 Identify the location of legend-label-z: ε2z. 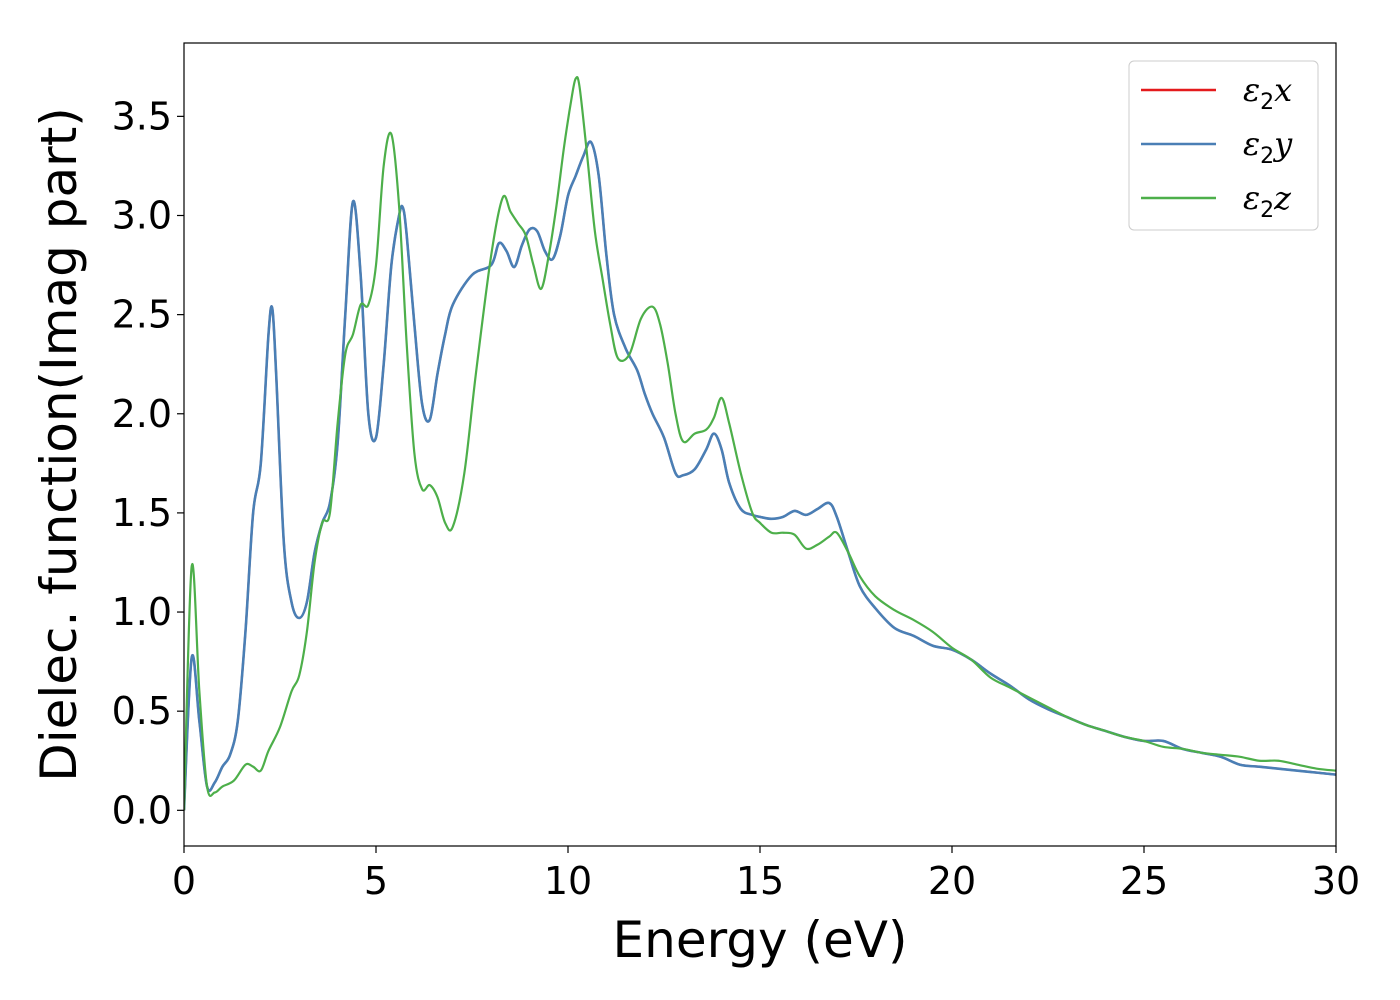
(1267, 201).